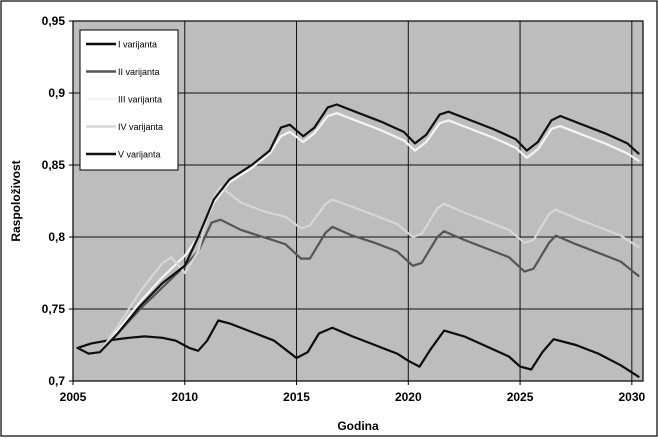 Image resolution: width=658 pixels, height=442 pixels. What do you see at coordinates (56, 93) in the screenshot?
I see `y-tick-label: 0,9` at bounding box center [56, 93].